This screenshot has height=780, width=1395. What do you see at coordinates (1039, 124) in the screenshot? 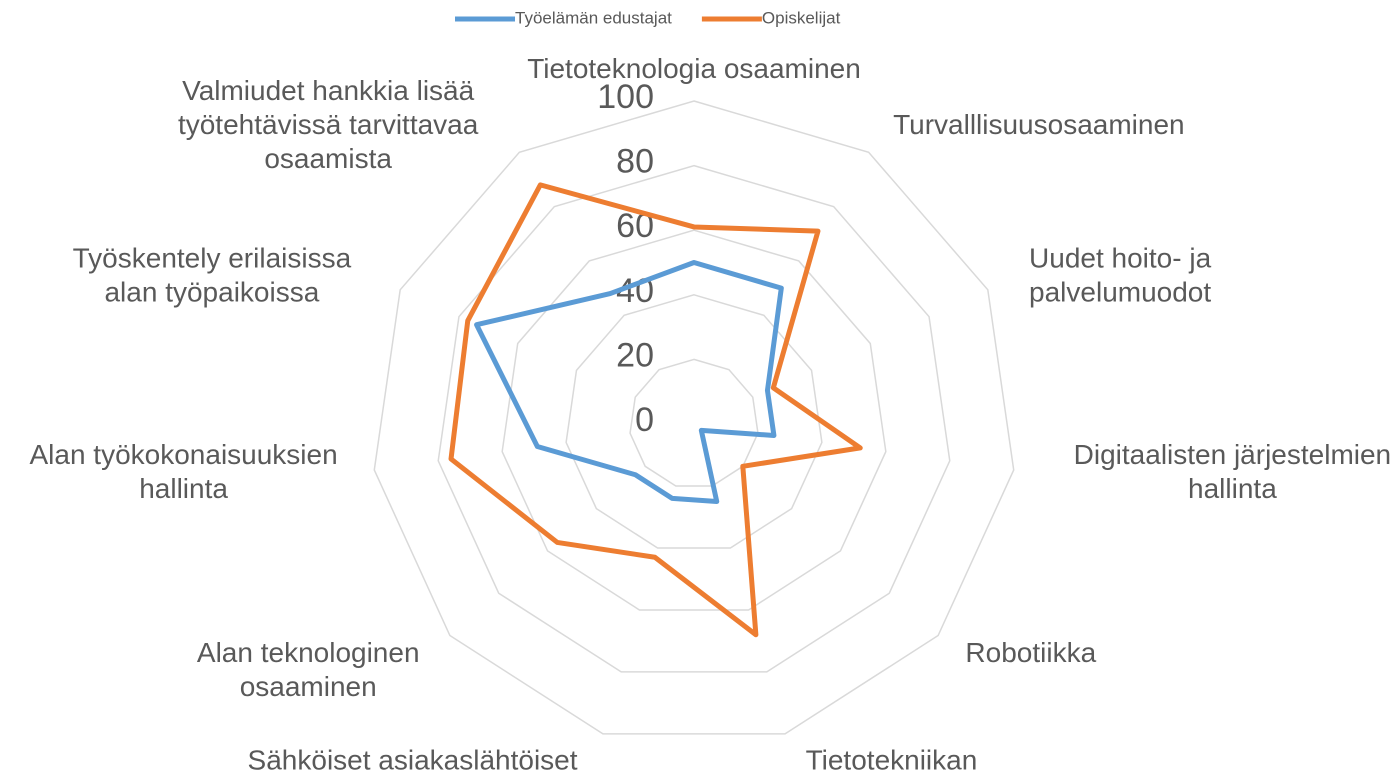
I see `category-label: Turvalllisuusosaaminen` at bounding box center [1039, 124].